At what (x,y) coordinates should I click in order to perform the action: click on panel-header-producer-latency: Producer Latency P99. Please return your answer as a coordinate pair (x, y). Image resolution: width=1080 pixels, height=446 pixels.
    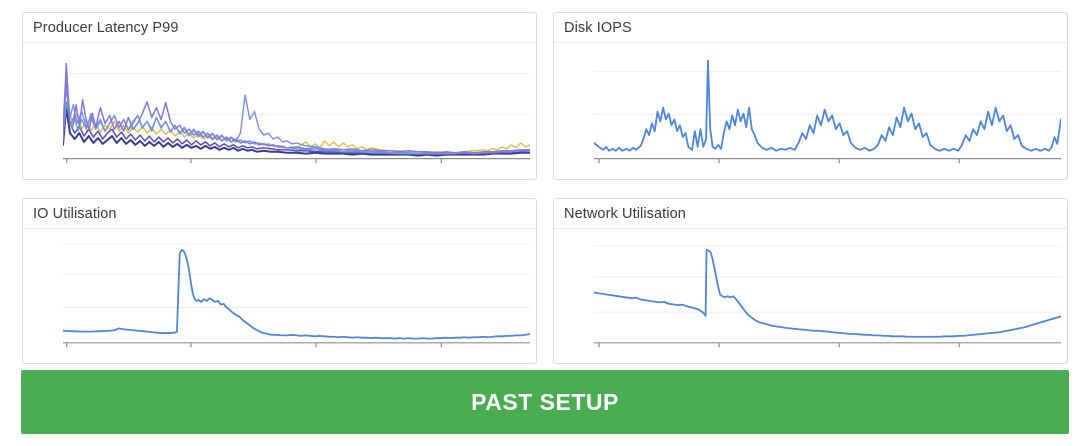
    Looking at the image, I should click on (279, 28).